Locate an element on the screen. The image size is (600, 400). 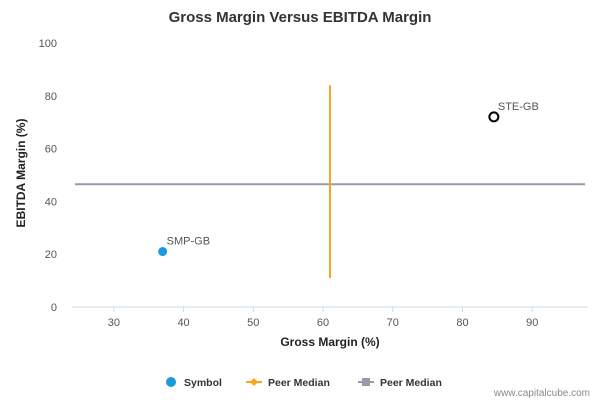
y-tick-label: 60 is located at coordinates (51, 150).